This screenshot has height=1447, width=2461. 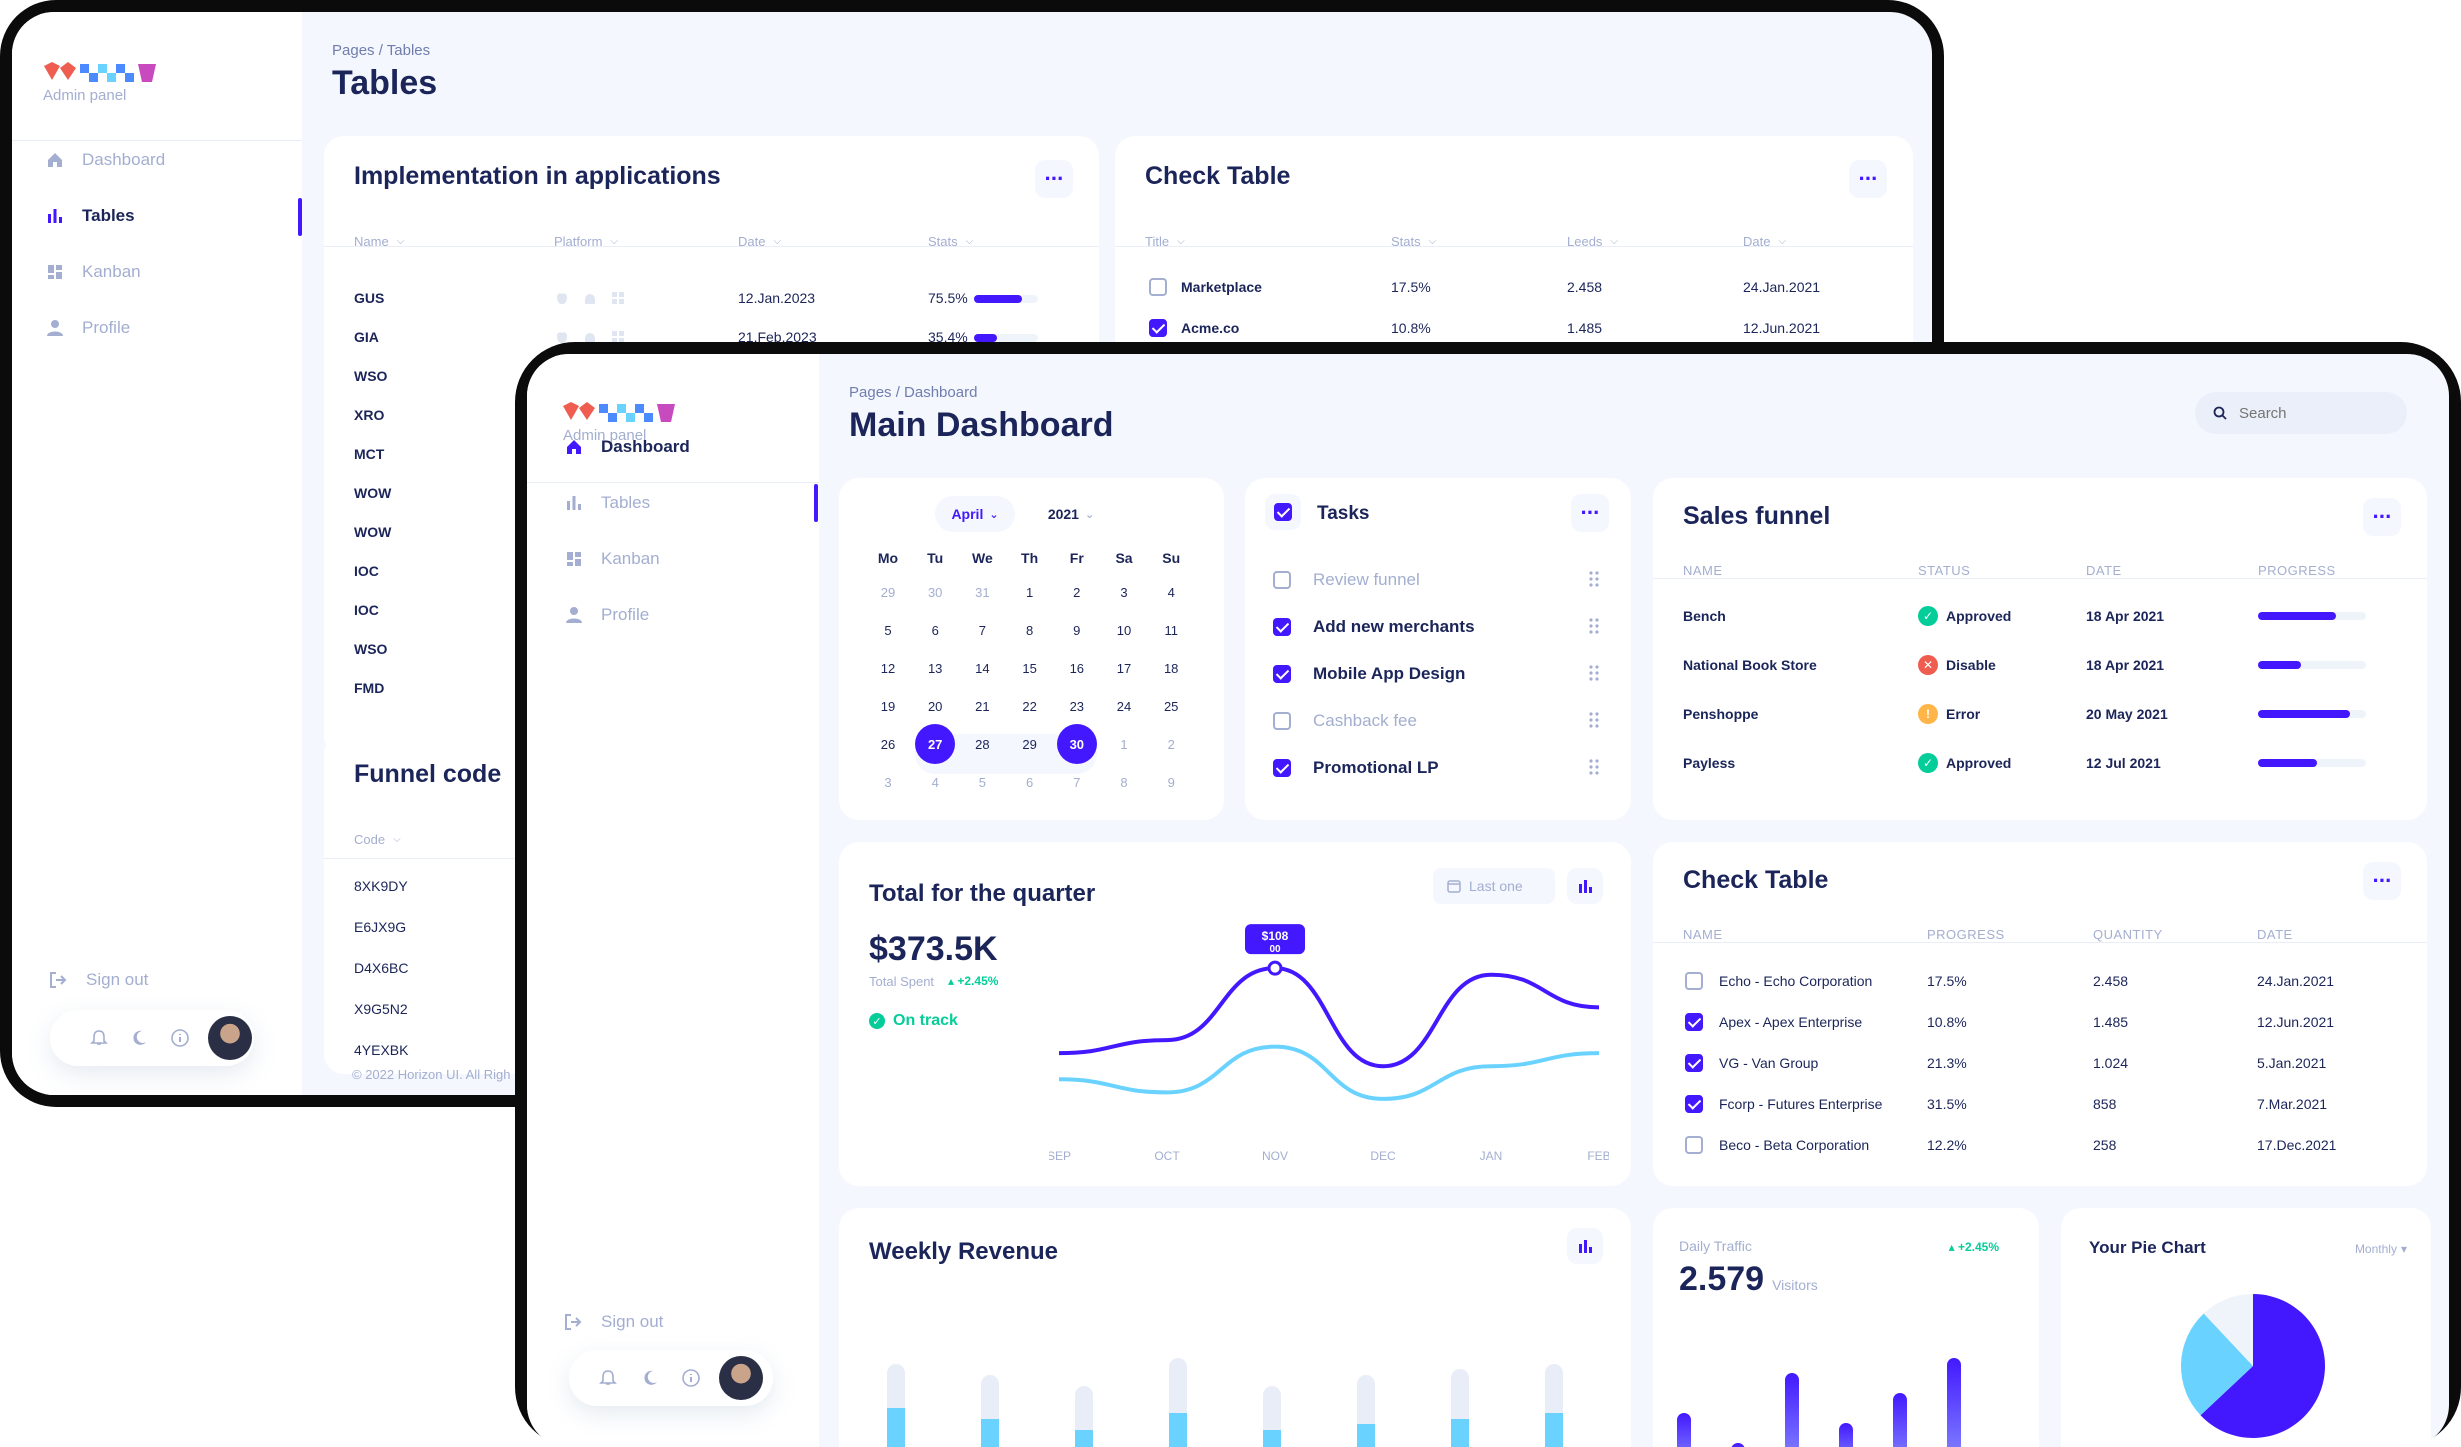 What do you see at coordinates (612, 559) in the screenshot?
I see `front-nav-kanban: Kanban` at bounding box center [612, 559].